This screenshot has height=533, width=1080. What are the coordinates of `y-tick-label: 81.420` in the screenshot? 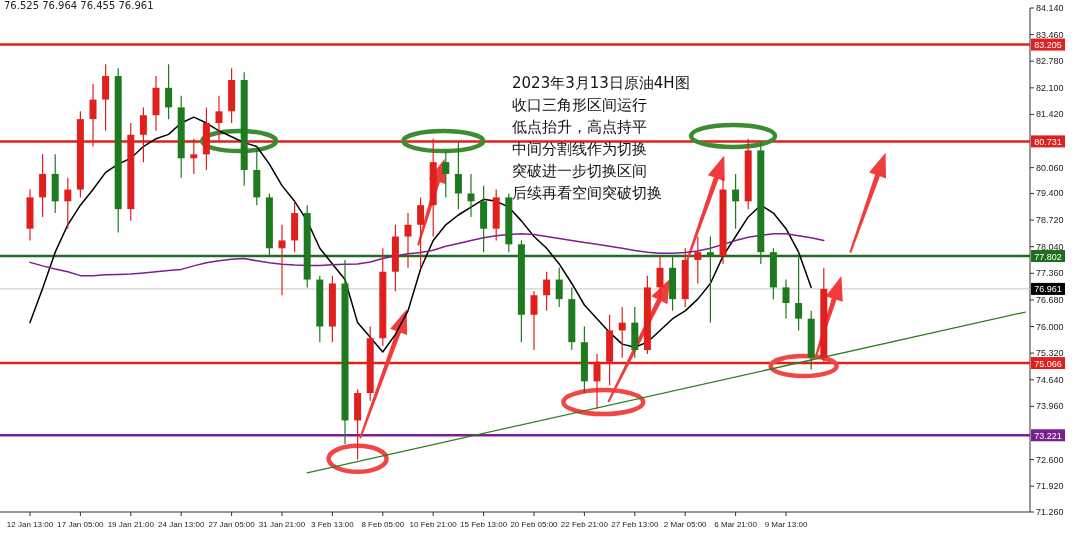 It's located at (1050, 114).